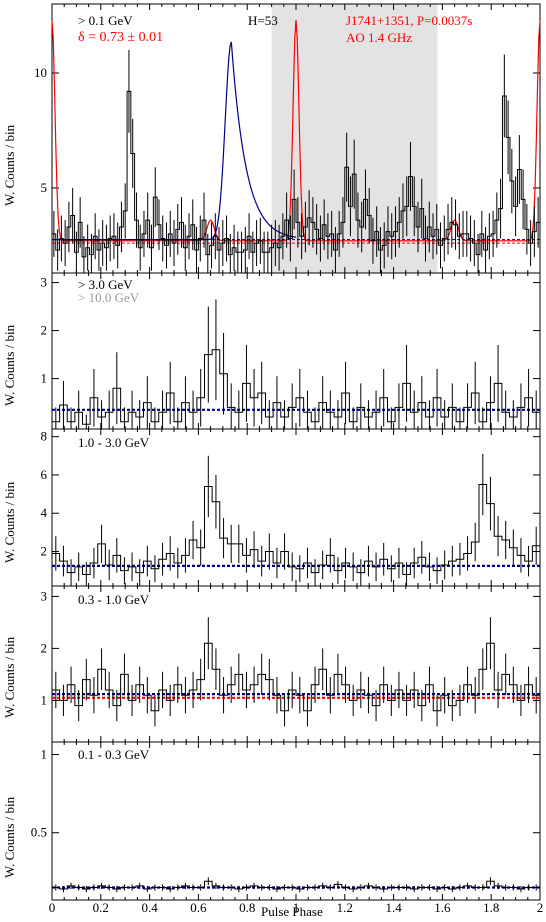 The image size is (546, 922). I want to click on panel2-ylabel: W. Counts / bin, so click(9, 365).